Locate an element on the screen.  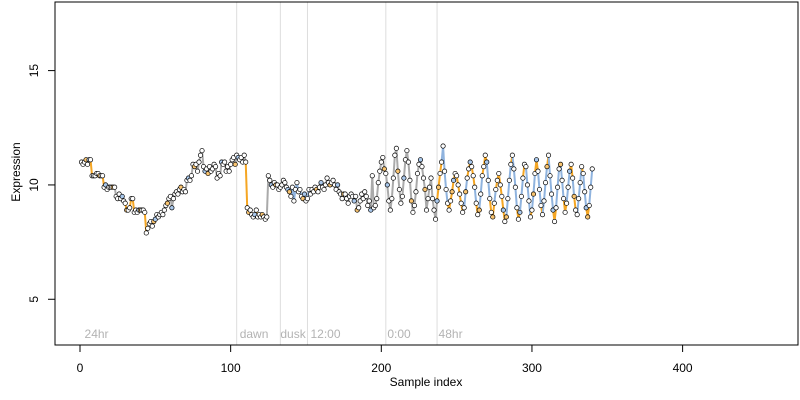
annotation-label-5: 48hr is located at coordinates (451, 334).